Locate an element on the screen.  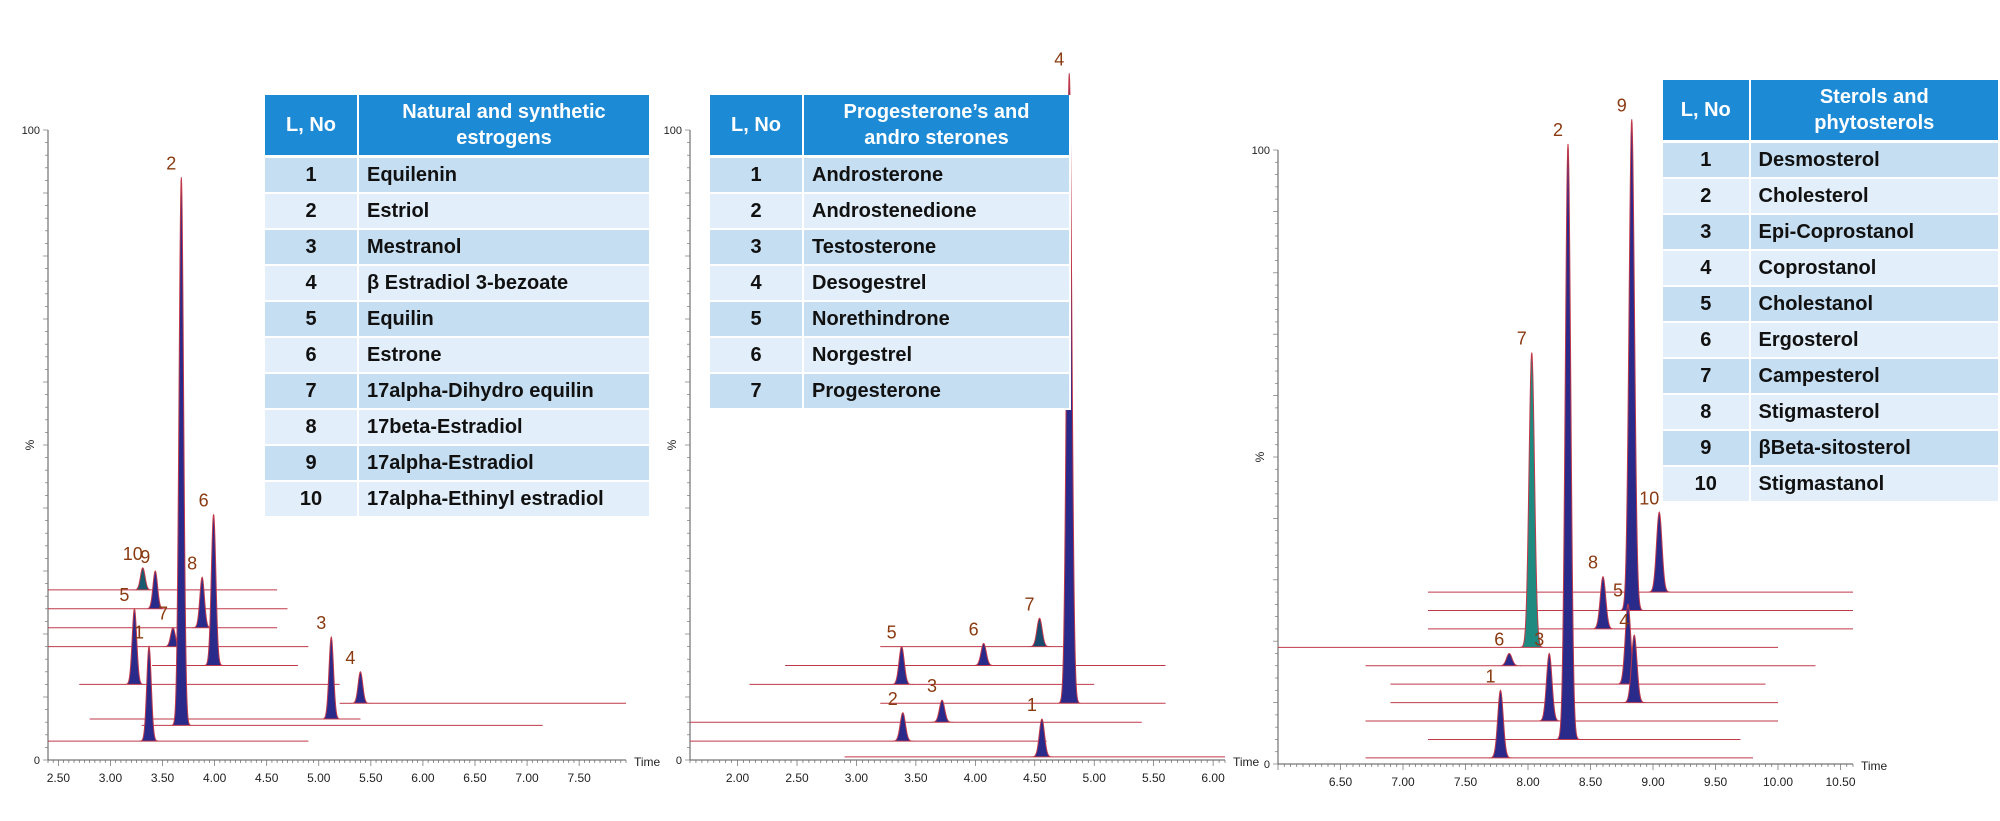
legend-row: 2 Androstenedione is located at coordinates (890, 212).